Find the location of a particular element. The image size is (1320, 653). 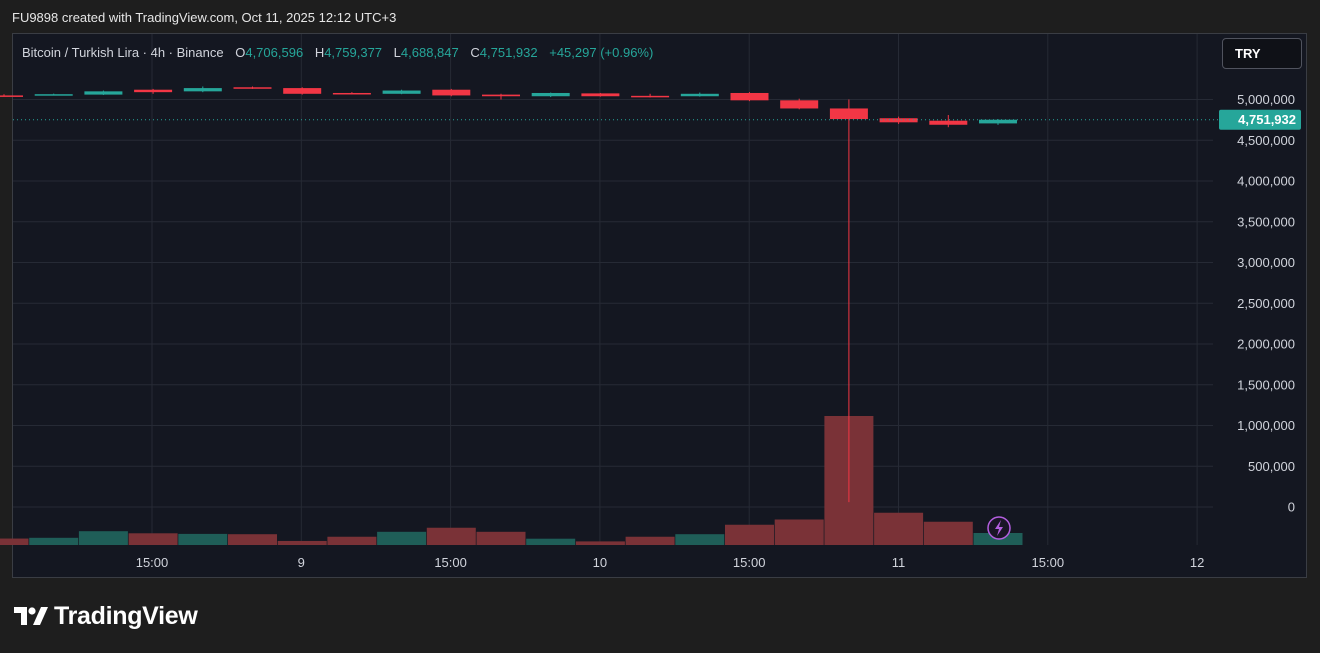

open-label: O is located at coordinates (240, 52).